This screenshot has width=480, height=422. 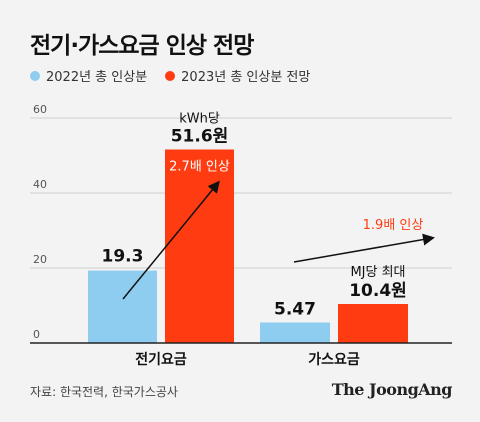 What do you see at coordinates (393, 225) in the screenshot?
I see `increase-label-1: 1.9배 인상` at bounding box center [393, 225].